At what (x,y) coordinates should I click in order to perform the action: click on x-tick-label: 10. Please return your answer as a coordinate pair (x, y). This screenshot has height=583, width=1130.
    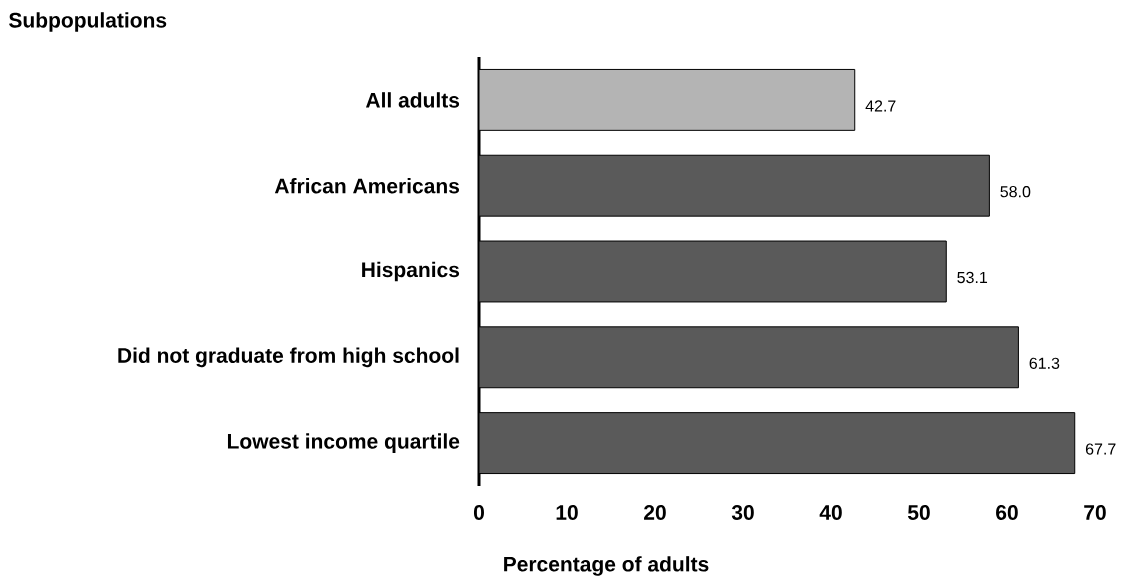
    Looking at the image, I should click on (567, 512).